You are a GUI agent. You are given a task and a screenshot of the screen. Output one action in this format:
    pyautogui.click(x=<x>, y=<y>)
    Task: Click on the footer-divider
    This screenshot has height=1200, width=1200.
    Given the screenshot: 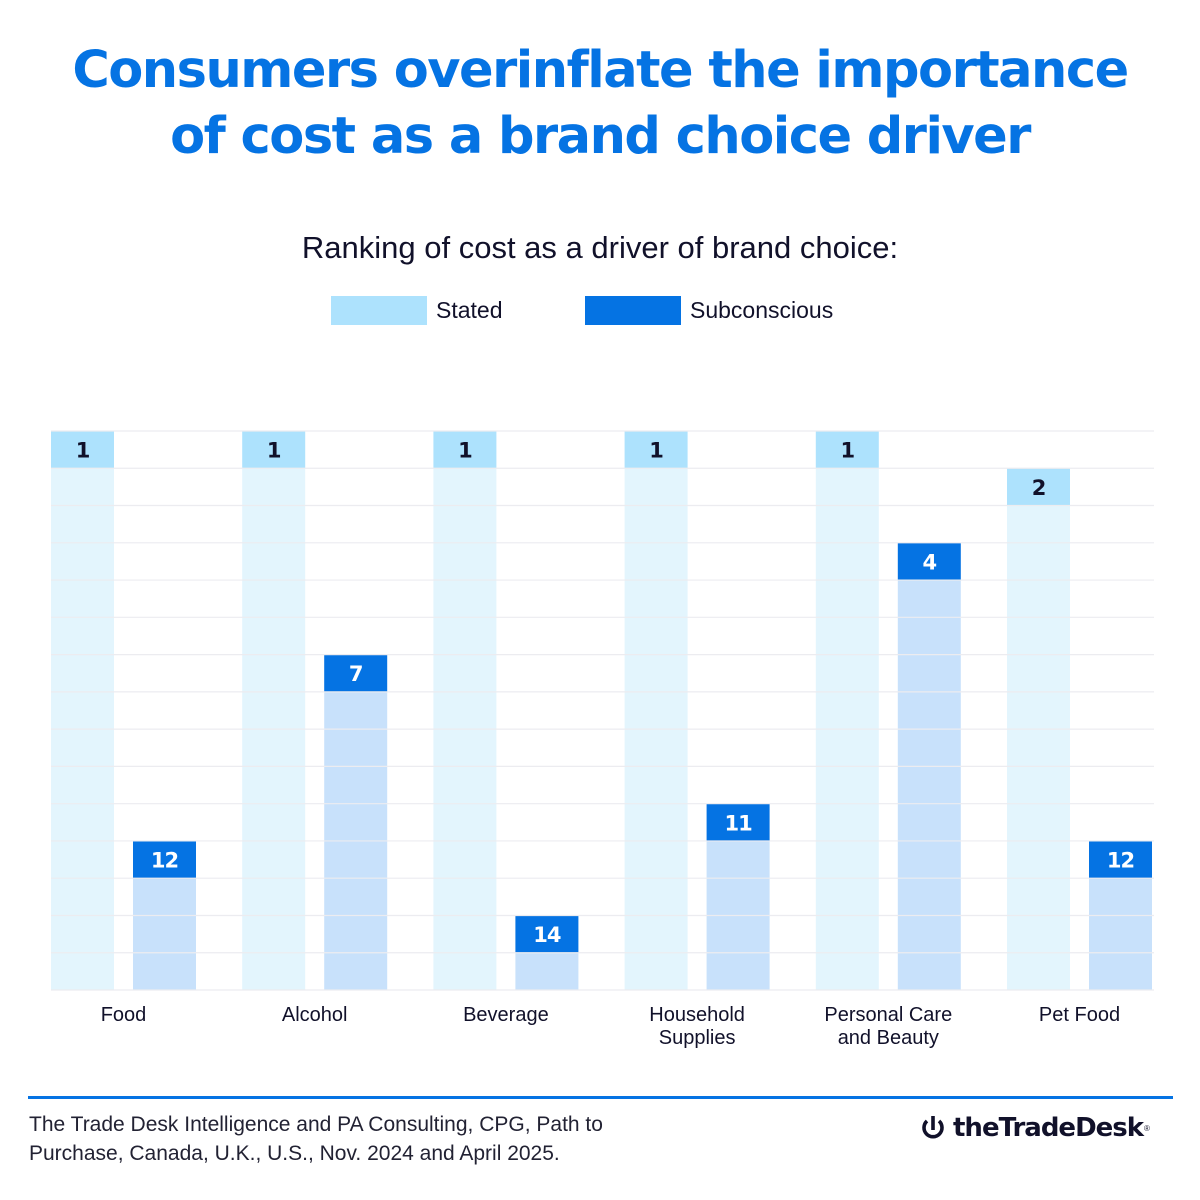 What is the action you would take?
    pyautogui.click(x=600, y=1097)
    